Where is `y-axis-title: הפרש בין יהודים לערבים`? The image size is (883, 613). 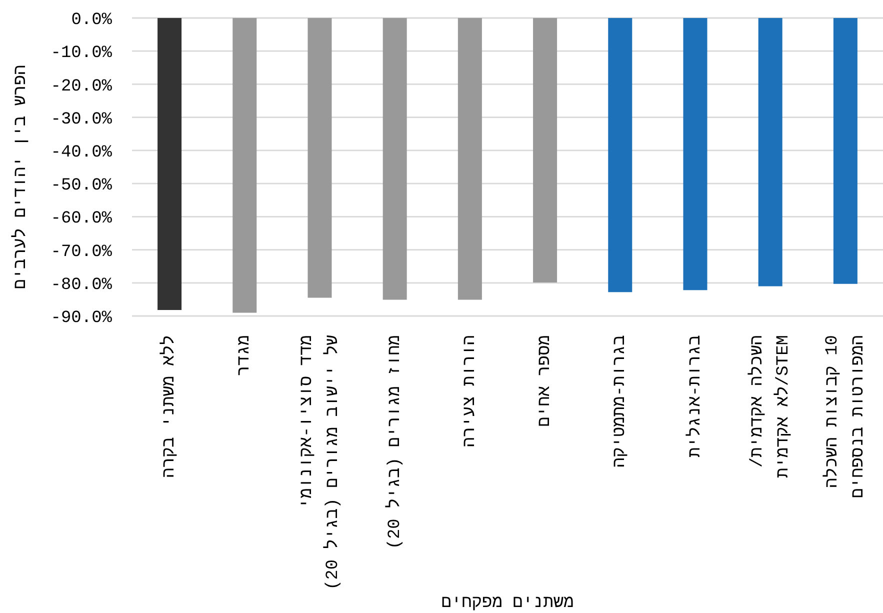 y-axis-title: הפרש בין יהודים לערבים is located at coordinates (20, 177).